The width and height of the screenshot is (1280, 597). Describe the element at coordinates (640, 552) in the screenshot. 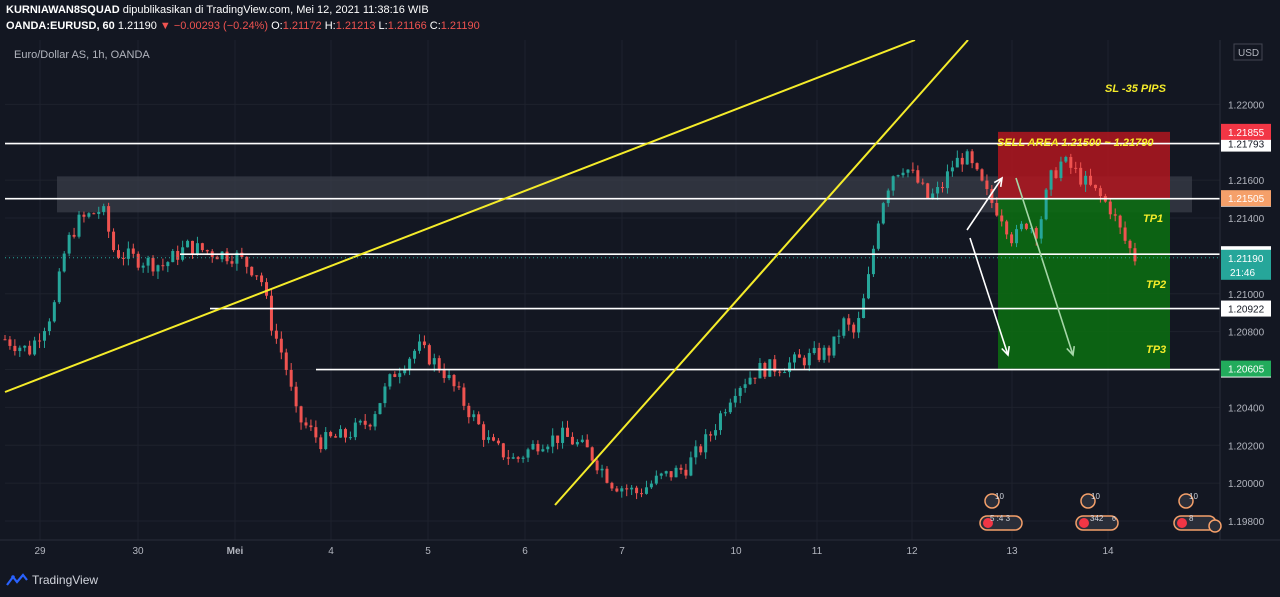

I see `time-axis: 29 30 Mei 4 5 6 7 10 11 12 13 14` at that location.